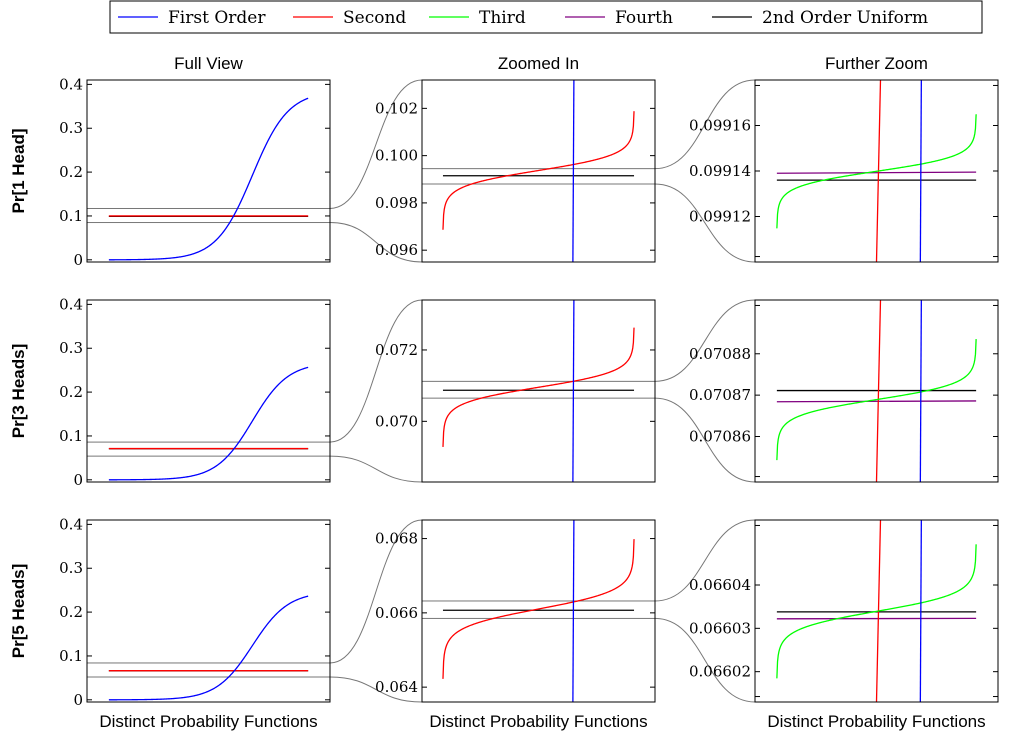 This screenshot has height=736, width=1018. I want to click on panel-r2-c2: 0.070 0.072, so click(515, 391).